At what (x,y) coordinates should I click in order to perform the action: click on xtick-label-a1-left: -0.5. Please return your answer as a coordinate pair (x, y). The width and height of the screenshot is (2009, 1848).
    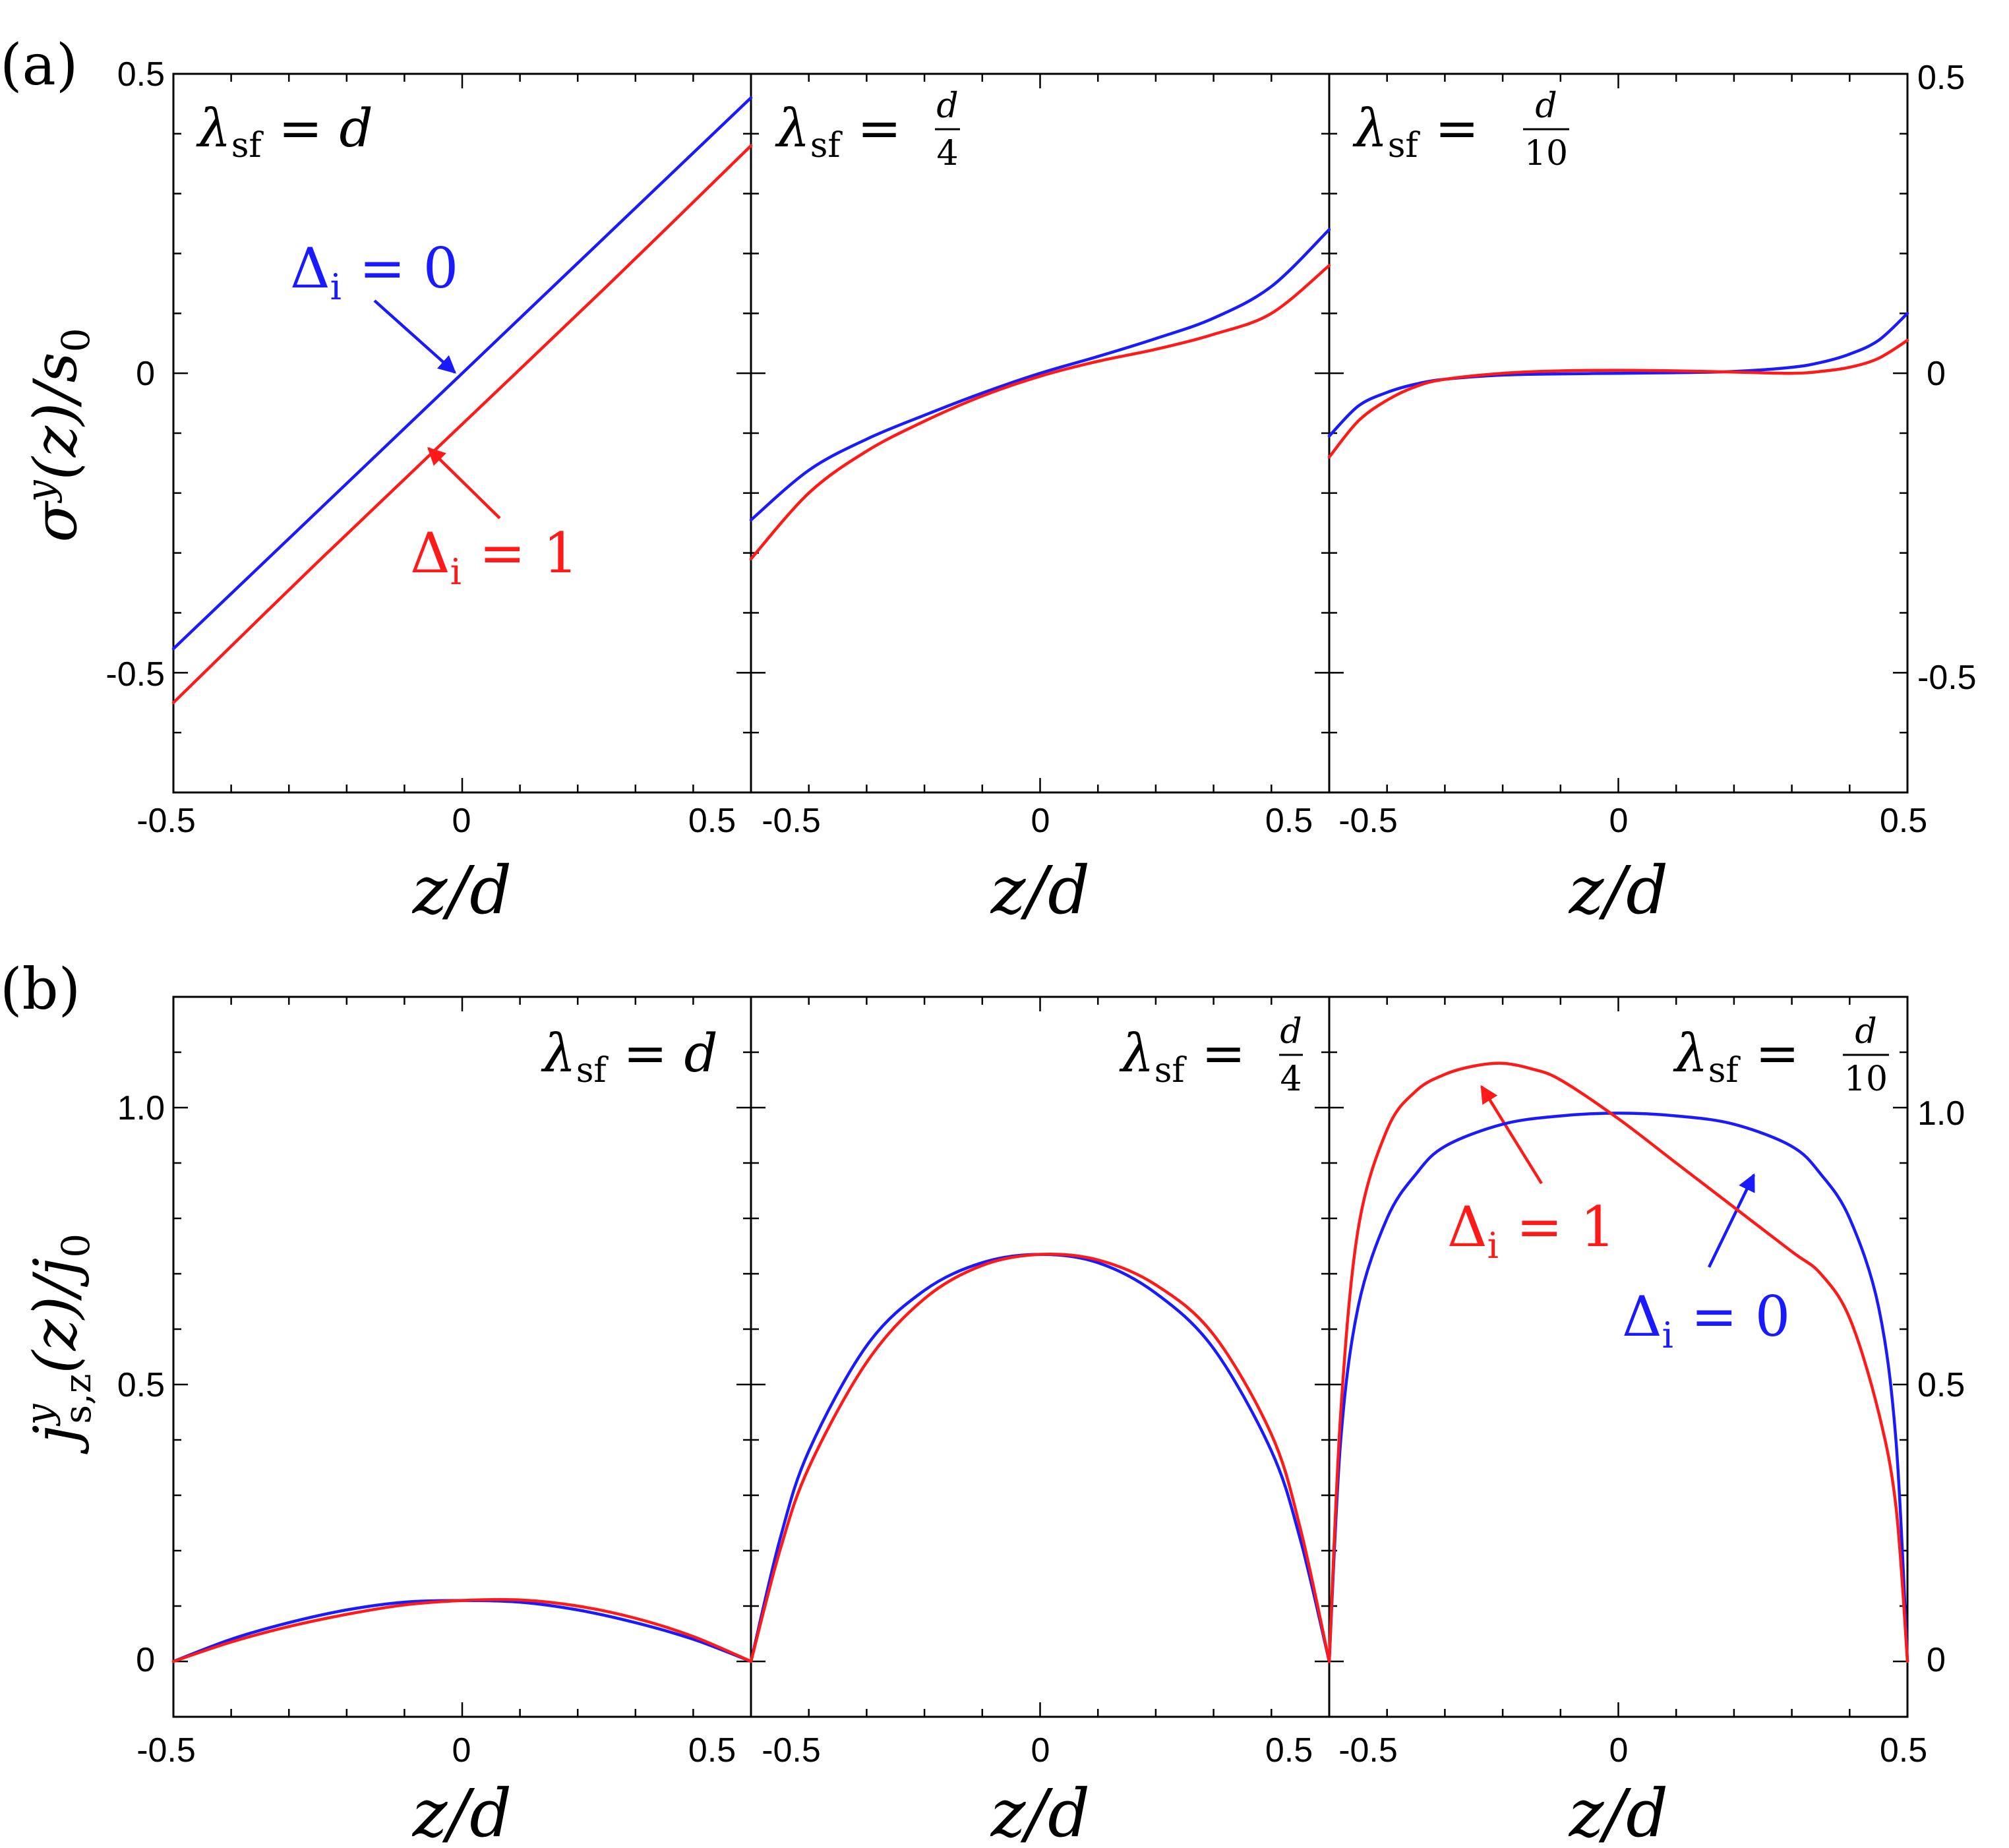
    Looking at the image, I should click on (166, 821).